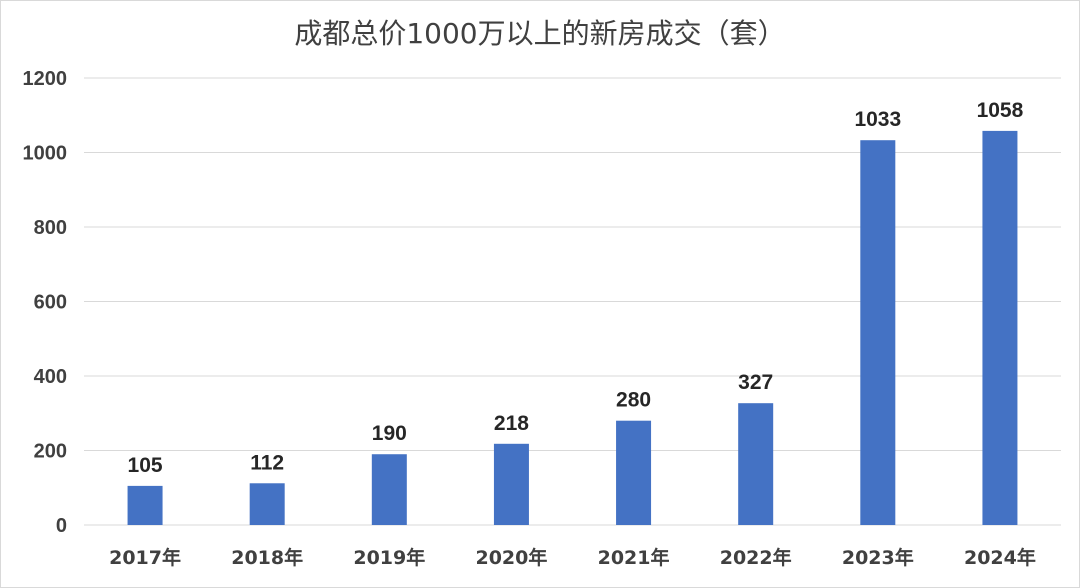 This screenshot has height=588, width=1080. What do you see at coordinates (634, 557) in the screenshot?
I see `x-tick-label: 2021年` at bounding box center [634, 557].